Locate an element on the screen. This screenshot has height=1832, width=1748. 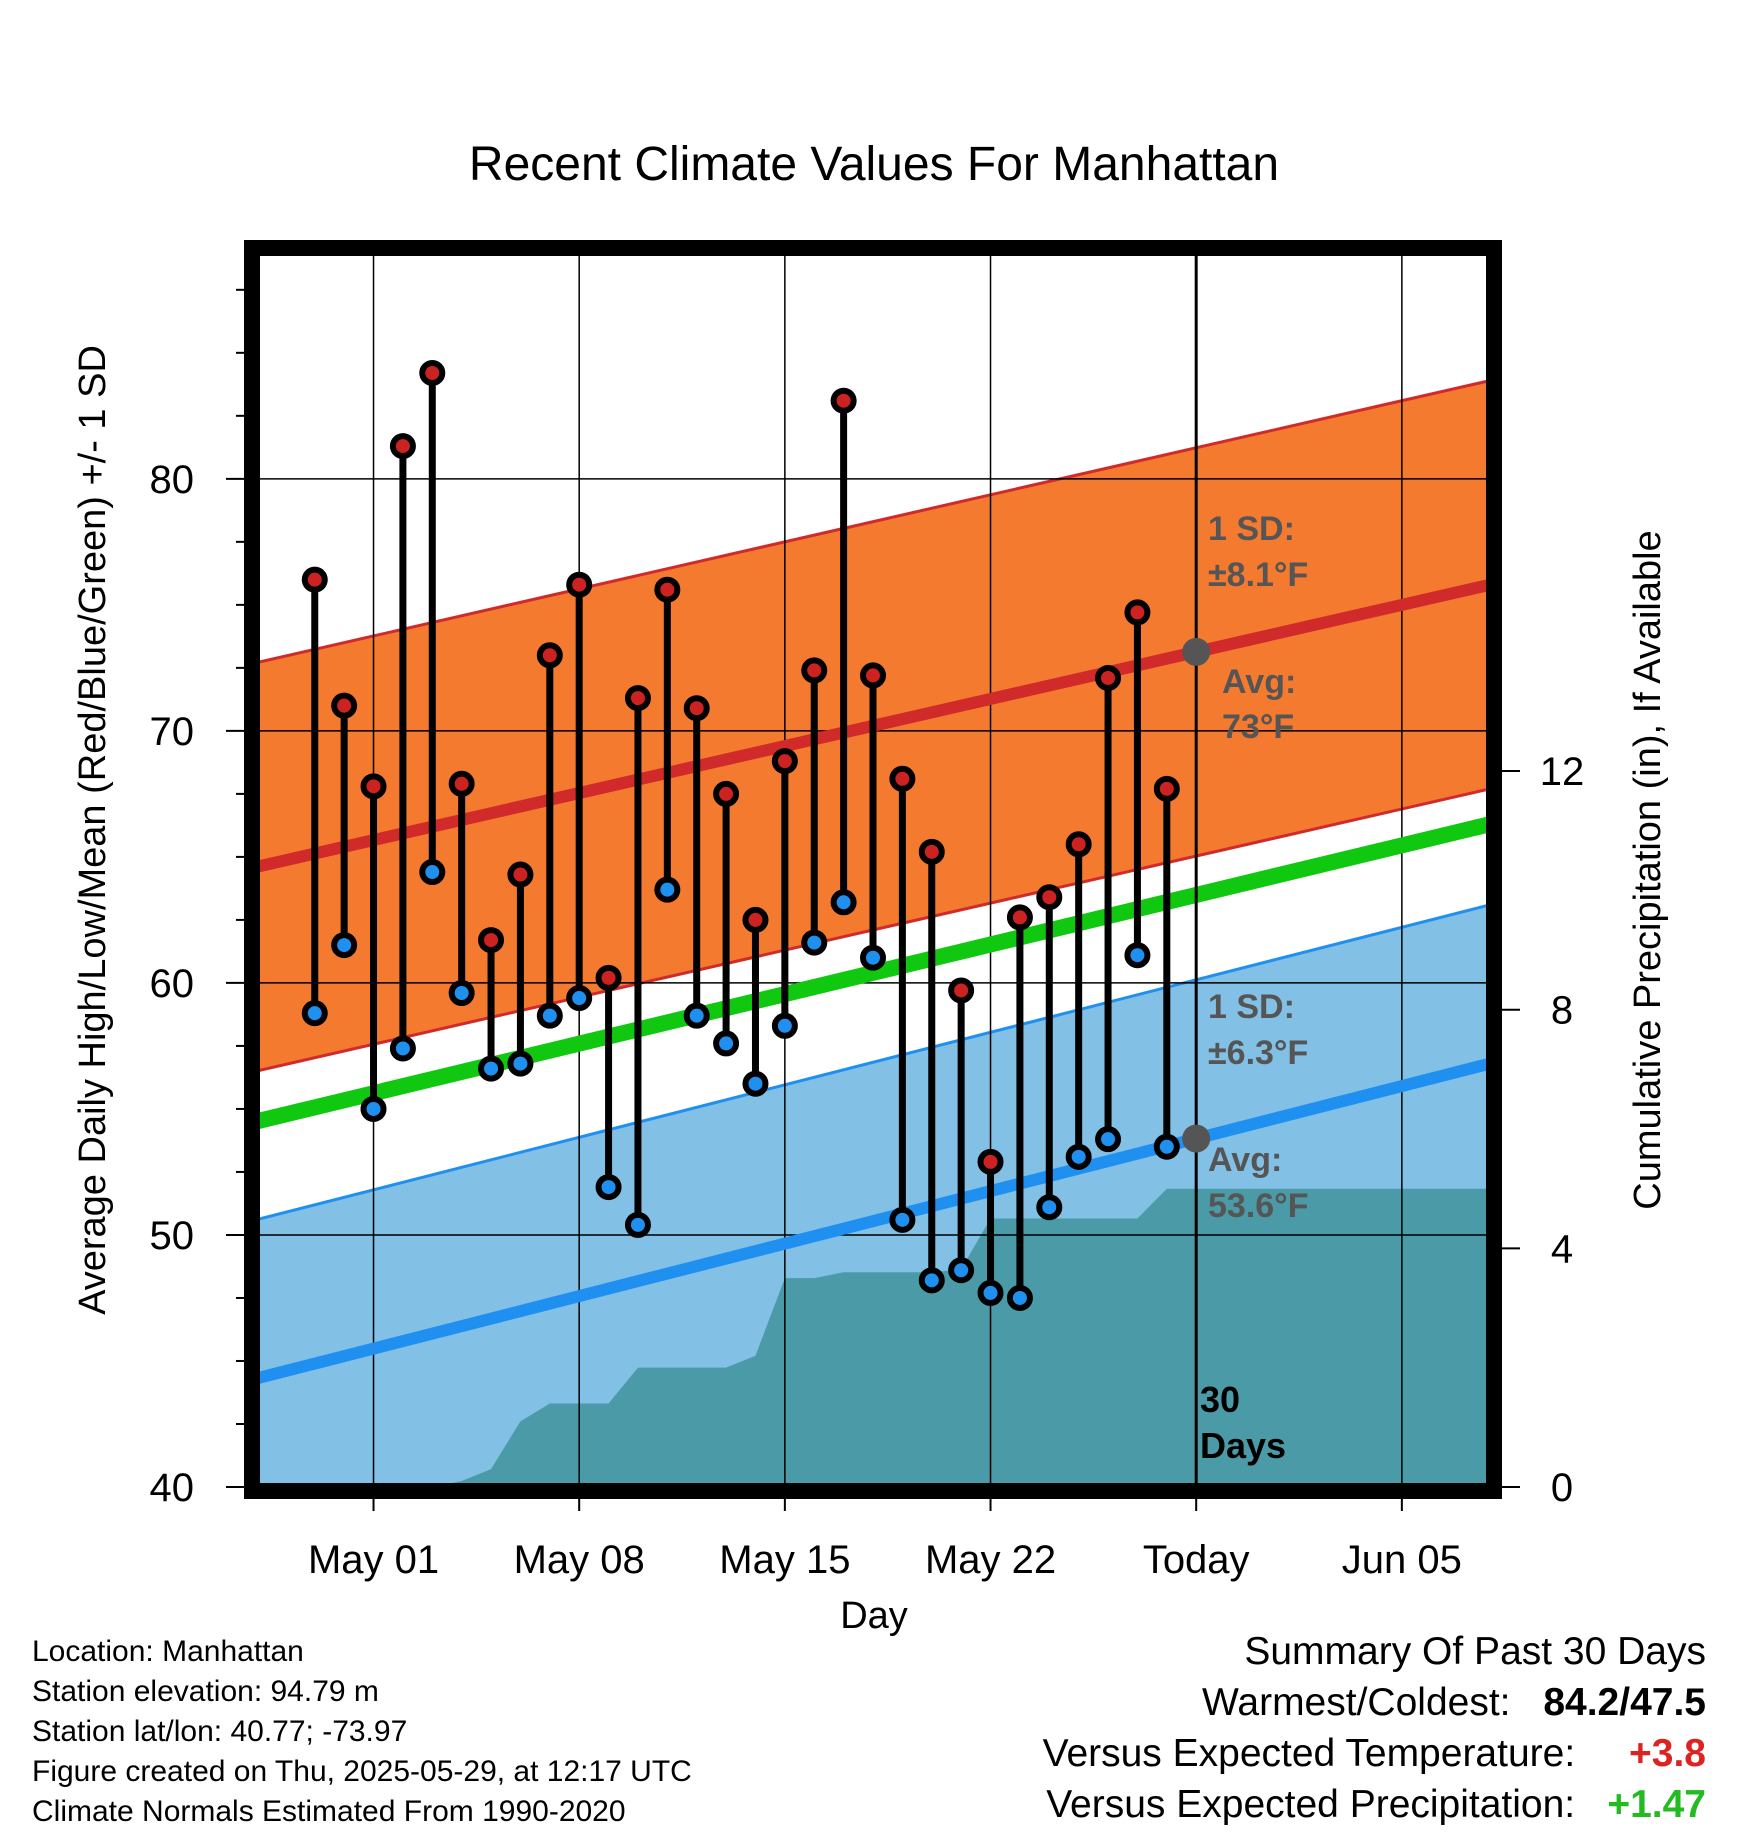
low-avg-label: Avg: is located at coordinates (1245, 1160).